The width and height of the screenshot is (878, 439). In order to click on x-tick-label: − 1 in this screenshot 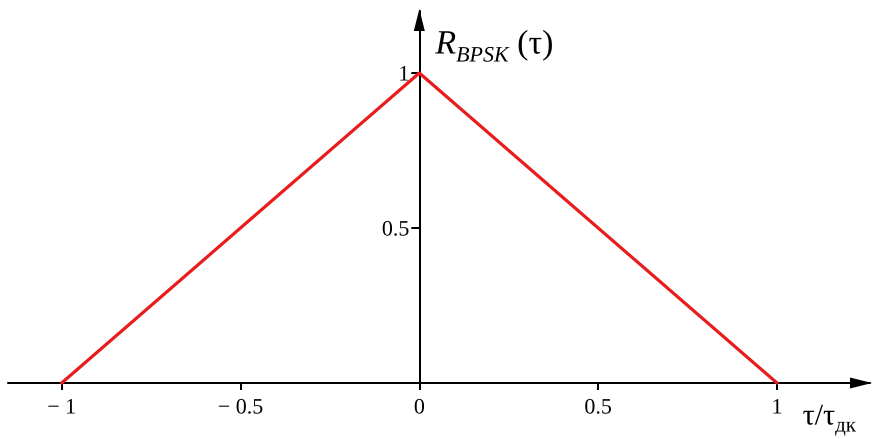, I will do `click(61, 406)`.